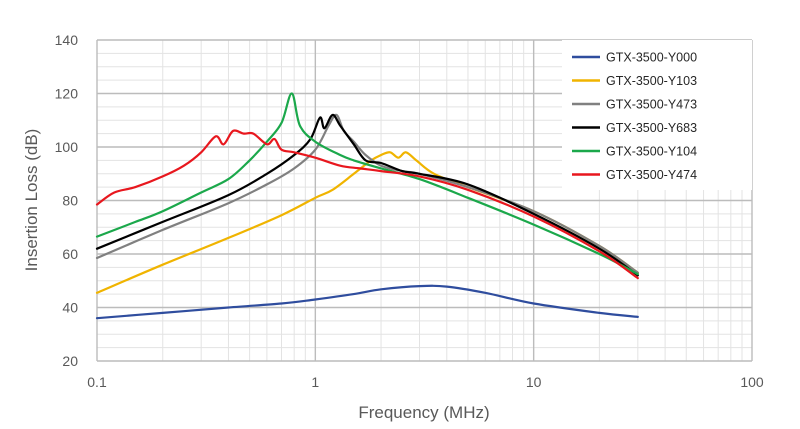  I want to click on legend-label: GTX-3500-Y473, so click(651, 105).